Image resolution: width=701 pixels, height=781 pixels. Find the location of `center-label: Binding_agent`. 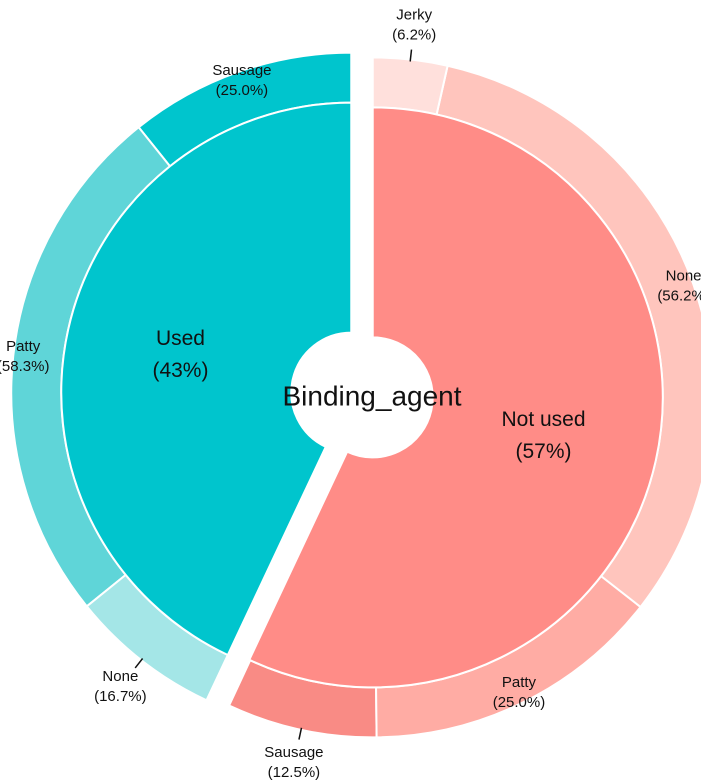

center-label: Binding_agent is located at coordinates (371, 395).